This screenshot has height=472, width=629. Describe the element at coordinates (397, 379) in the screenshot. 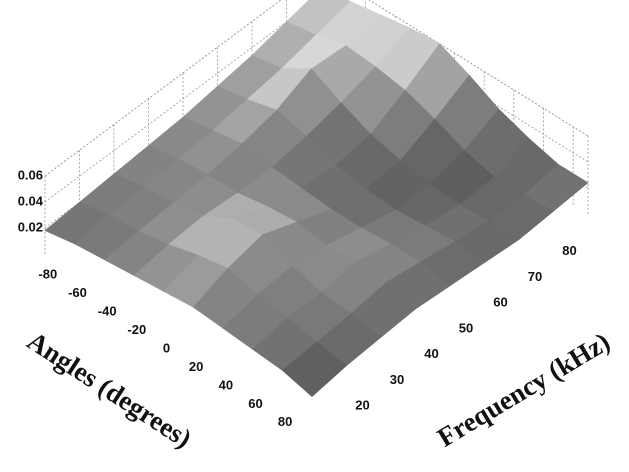

I see `y-tick-label: 30` at that location.